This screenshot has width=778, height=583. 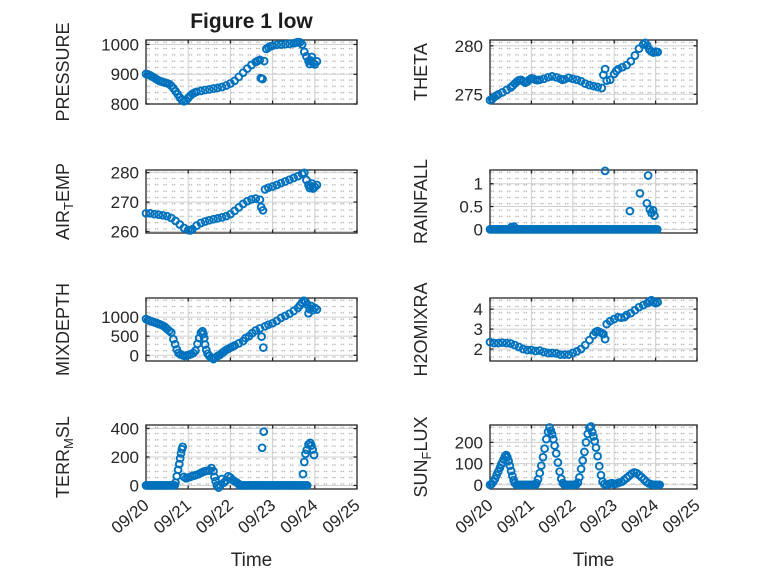 What do you see at coordinates (125, 232) in the screenshot?
I see `svg-text: 260` at bounding box center [125, 232].